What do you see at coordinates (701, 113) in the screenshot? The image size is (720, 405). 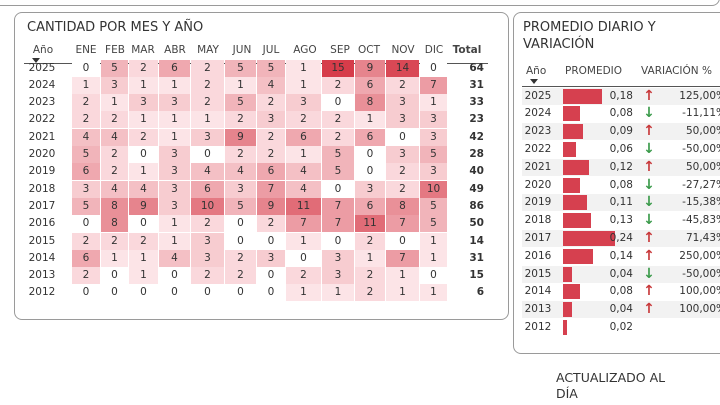 I see `variation-value: -11,11%` at bounding box center [701, 113].